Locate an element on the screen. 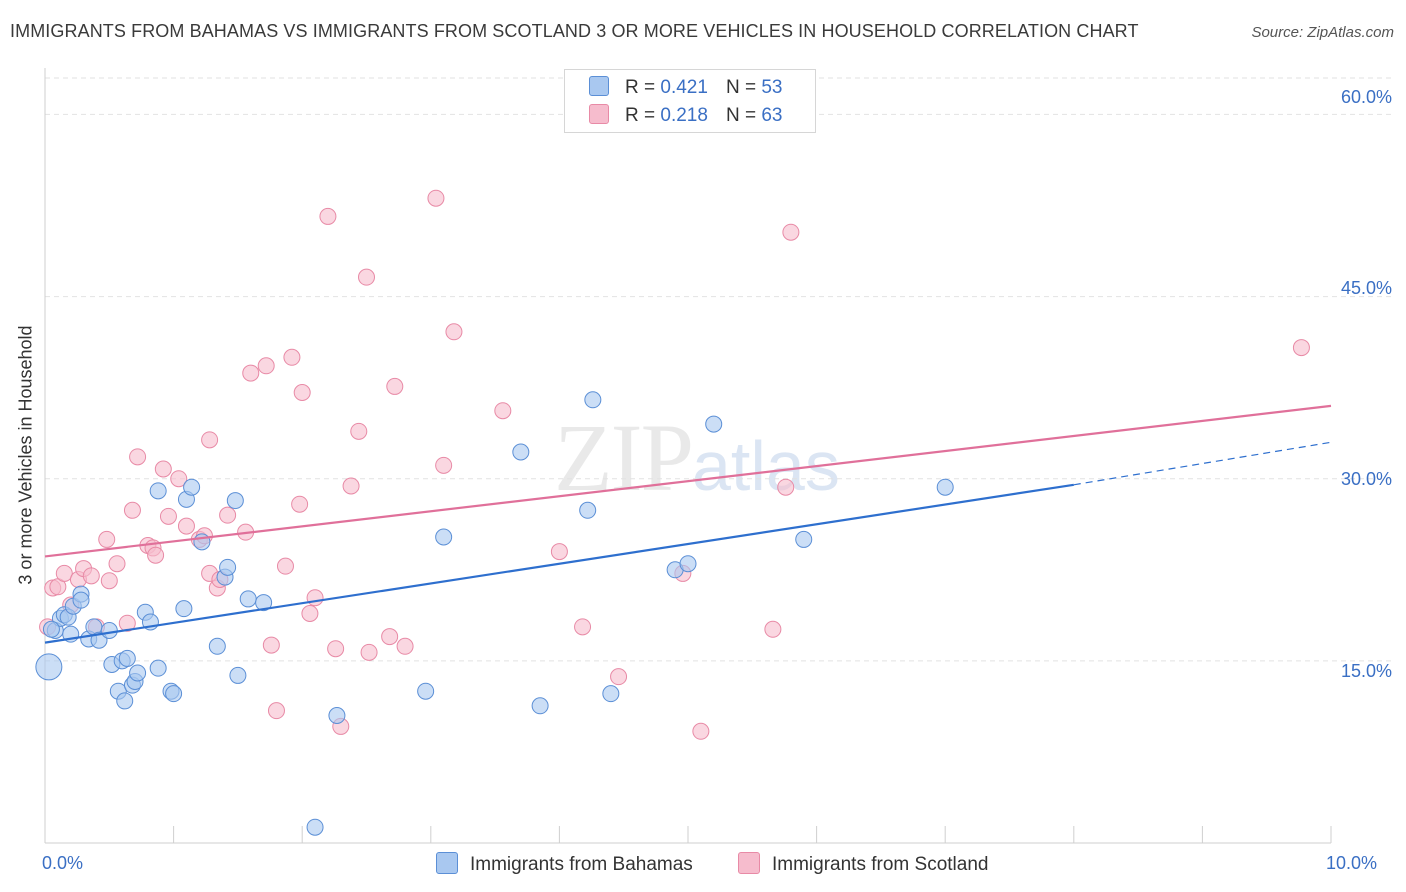 This screenshot has width=1406, height=892. legend-r-value: 0.218 is located at coordinates (684, 115).